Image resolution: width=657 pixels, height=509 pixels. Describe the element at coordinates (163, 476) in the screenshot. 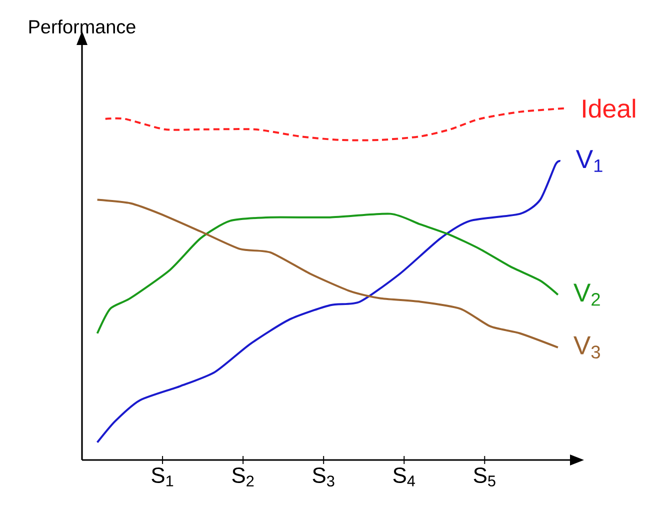

I see `x-tick-label: S$_{1}$` at that location.